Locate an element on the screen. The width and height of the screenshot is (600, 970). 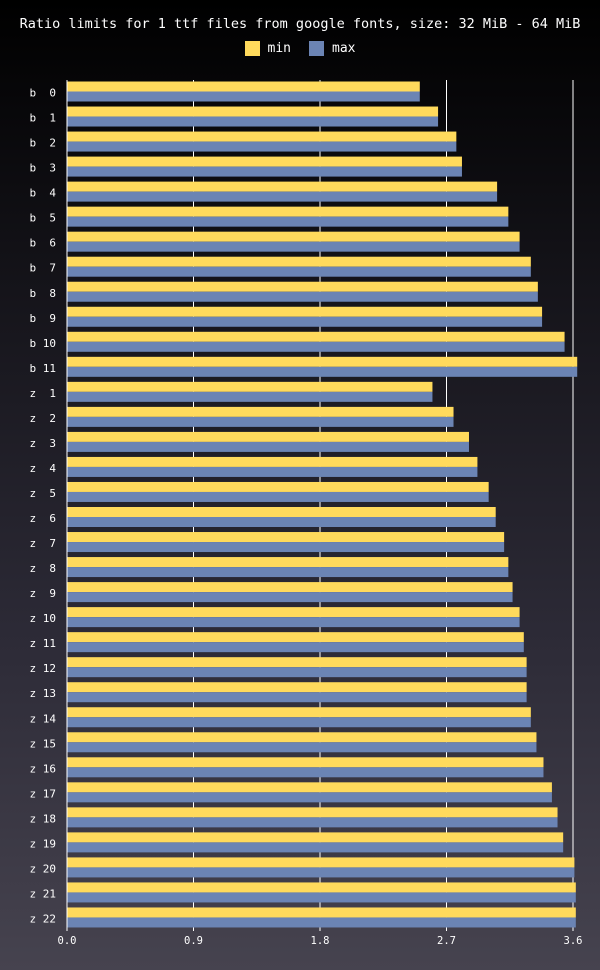
legend-entry-max: max is located at coordinates (332, 48).